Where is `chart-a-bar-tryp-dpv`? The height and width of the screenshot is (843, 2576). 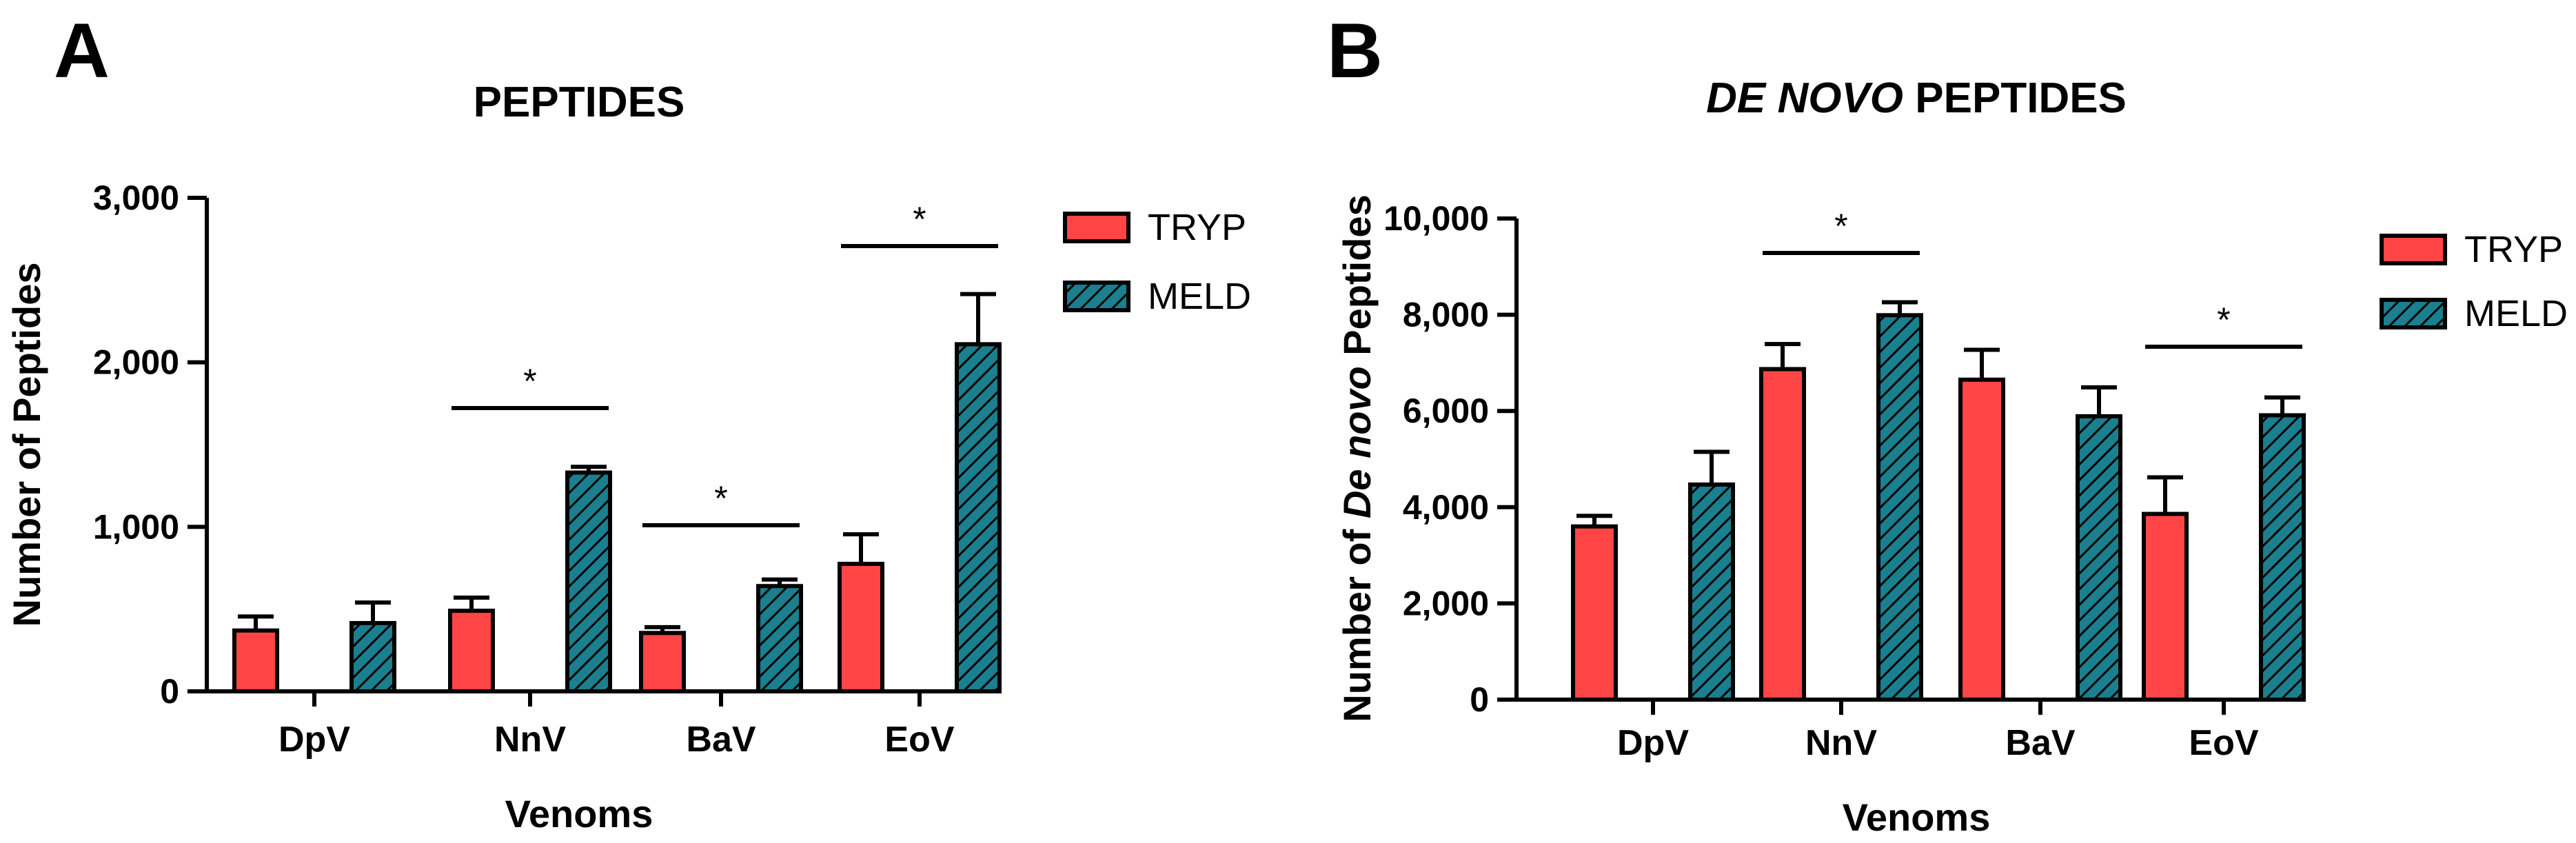 chart-a-bar-tryp-dpv is located at coordinates (255, 661).